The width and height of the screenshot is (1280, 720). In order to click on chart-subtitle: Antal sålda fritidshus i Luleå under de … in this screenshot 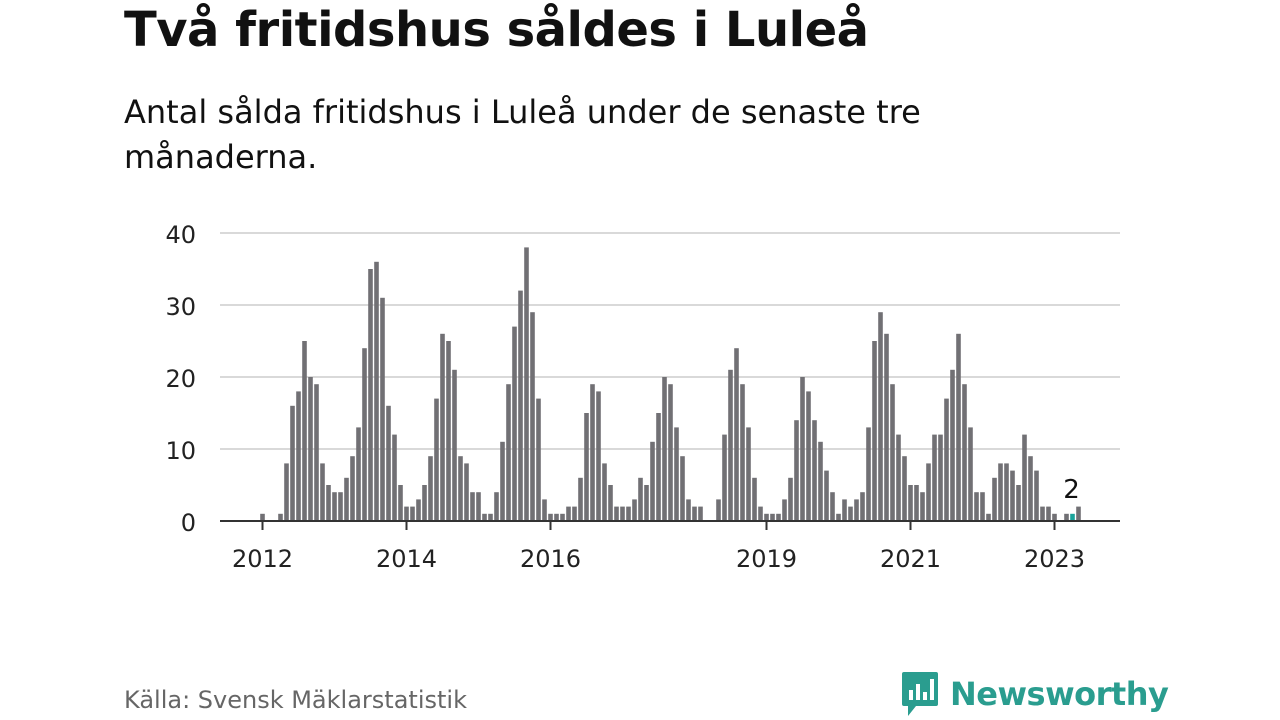, I will do `click(522, 134)`.